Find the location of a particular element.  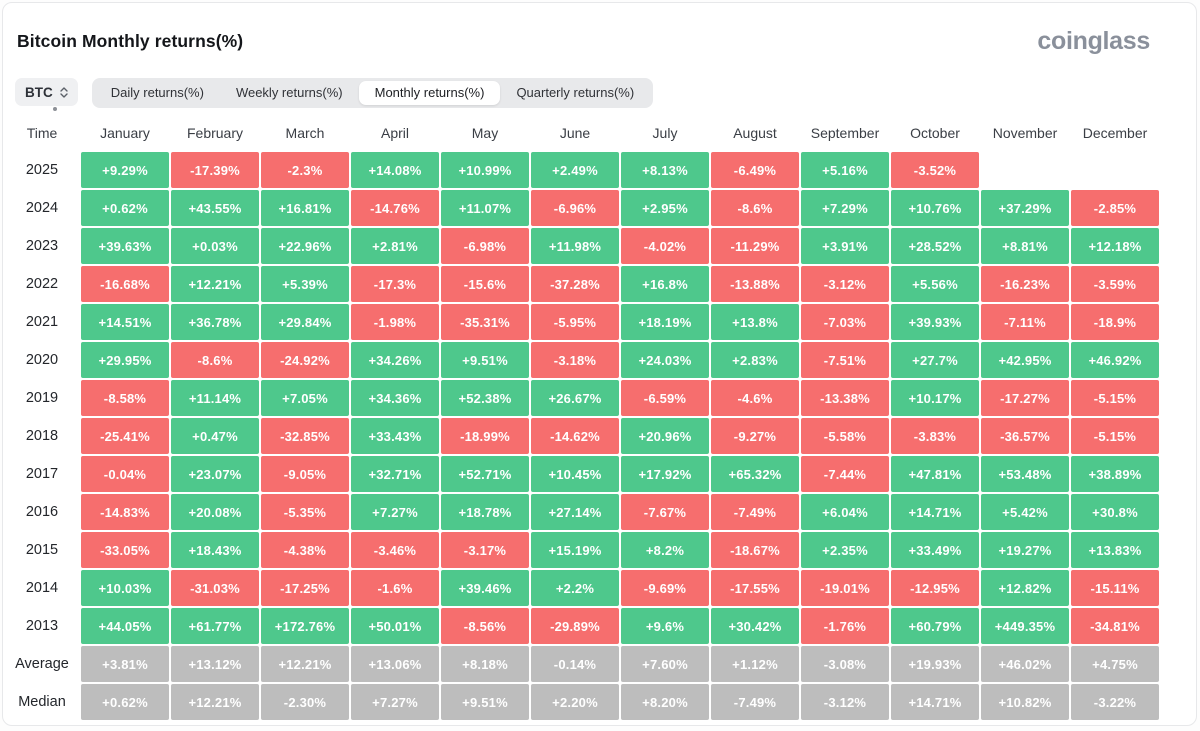

return-cell: +12.18% is located at coordinates (1115, 246).